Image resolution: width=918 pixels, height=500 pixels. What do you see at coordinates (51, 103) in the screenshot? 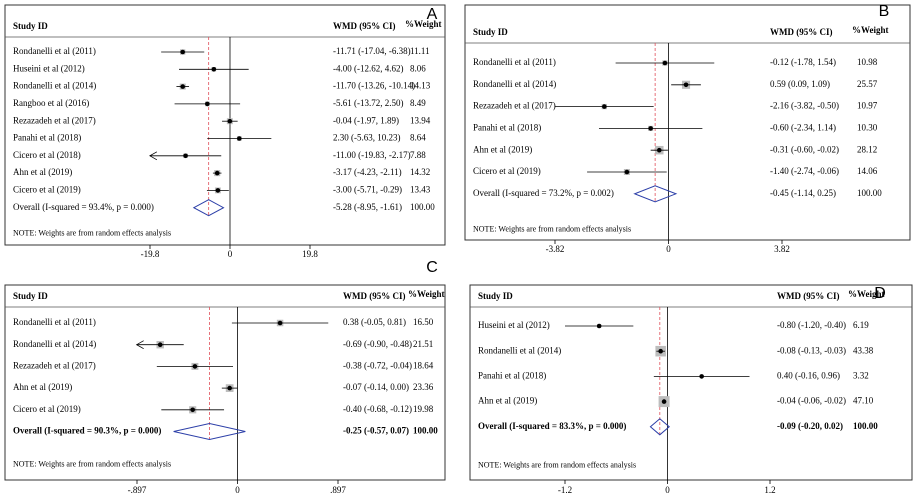
I see `study-name: Rangboo et al (2016)` at bounding box center [51, 103].